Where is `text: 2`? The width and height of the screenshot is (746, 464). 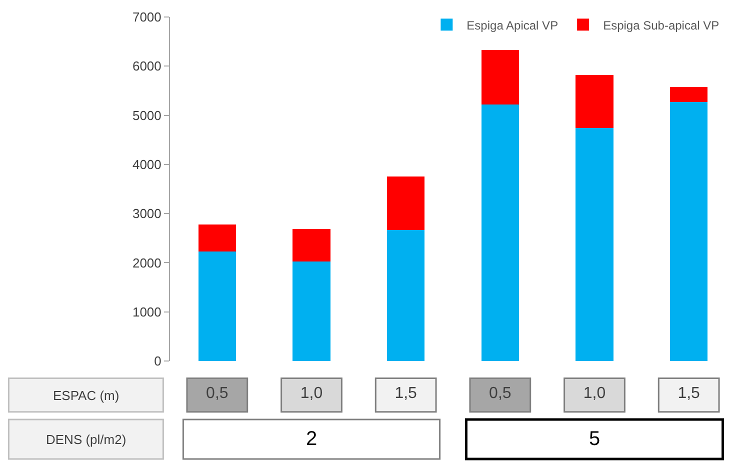
text: 2 is located at coordinates (312, 439).